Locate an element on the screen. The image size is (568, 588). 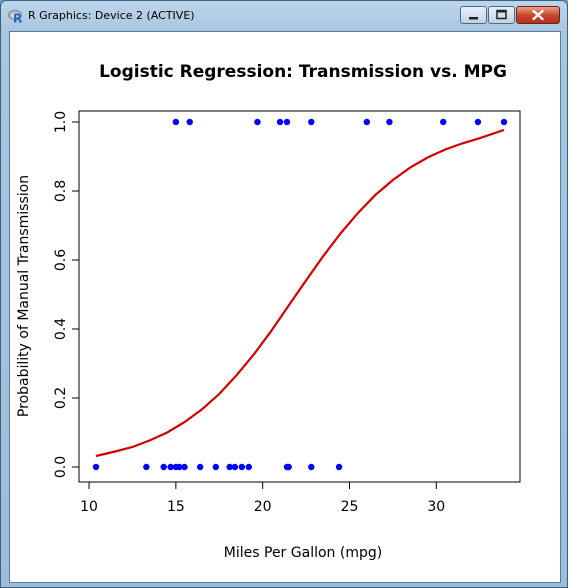
minimize-button is located at coordinates (473, 15).